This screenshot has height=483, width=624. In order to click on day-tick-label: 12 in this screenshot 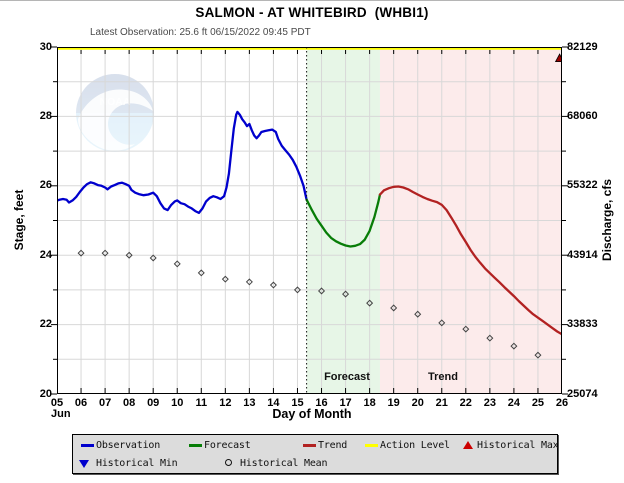, I will do `click(225, 403)`.